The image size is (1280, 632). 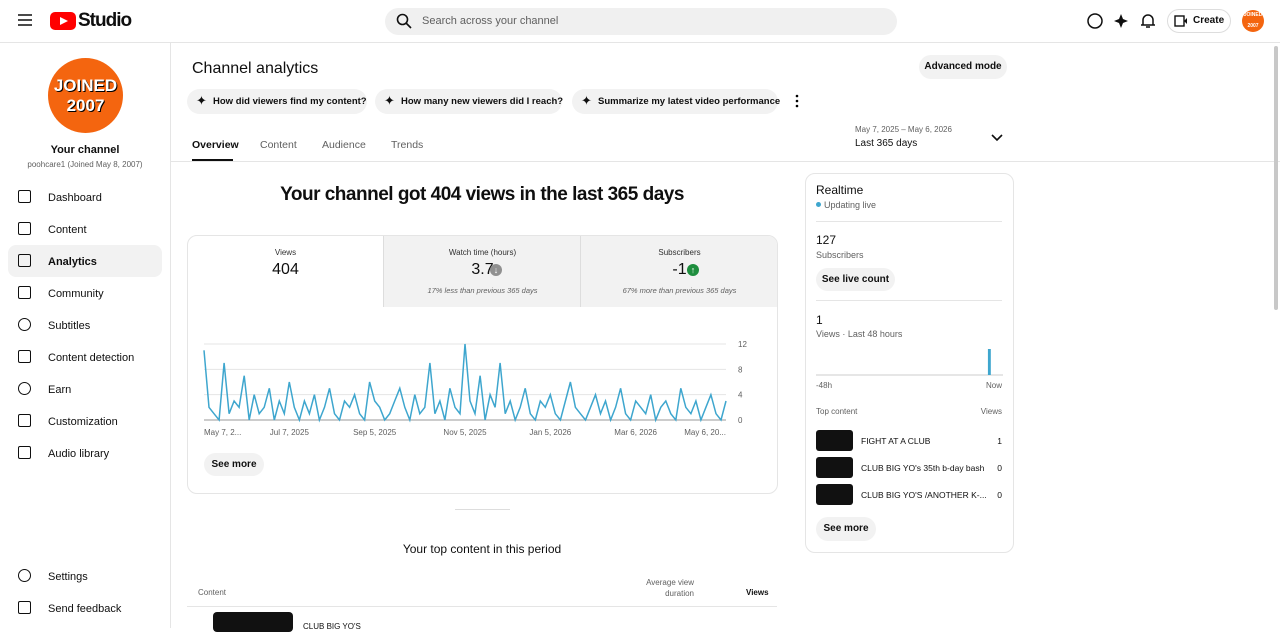 What do you see at coordinates (818, 204) in the screenshot?
I see `live-dot` at bounding box center [818, 204].